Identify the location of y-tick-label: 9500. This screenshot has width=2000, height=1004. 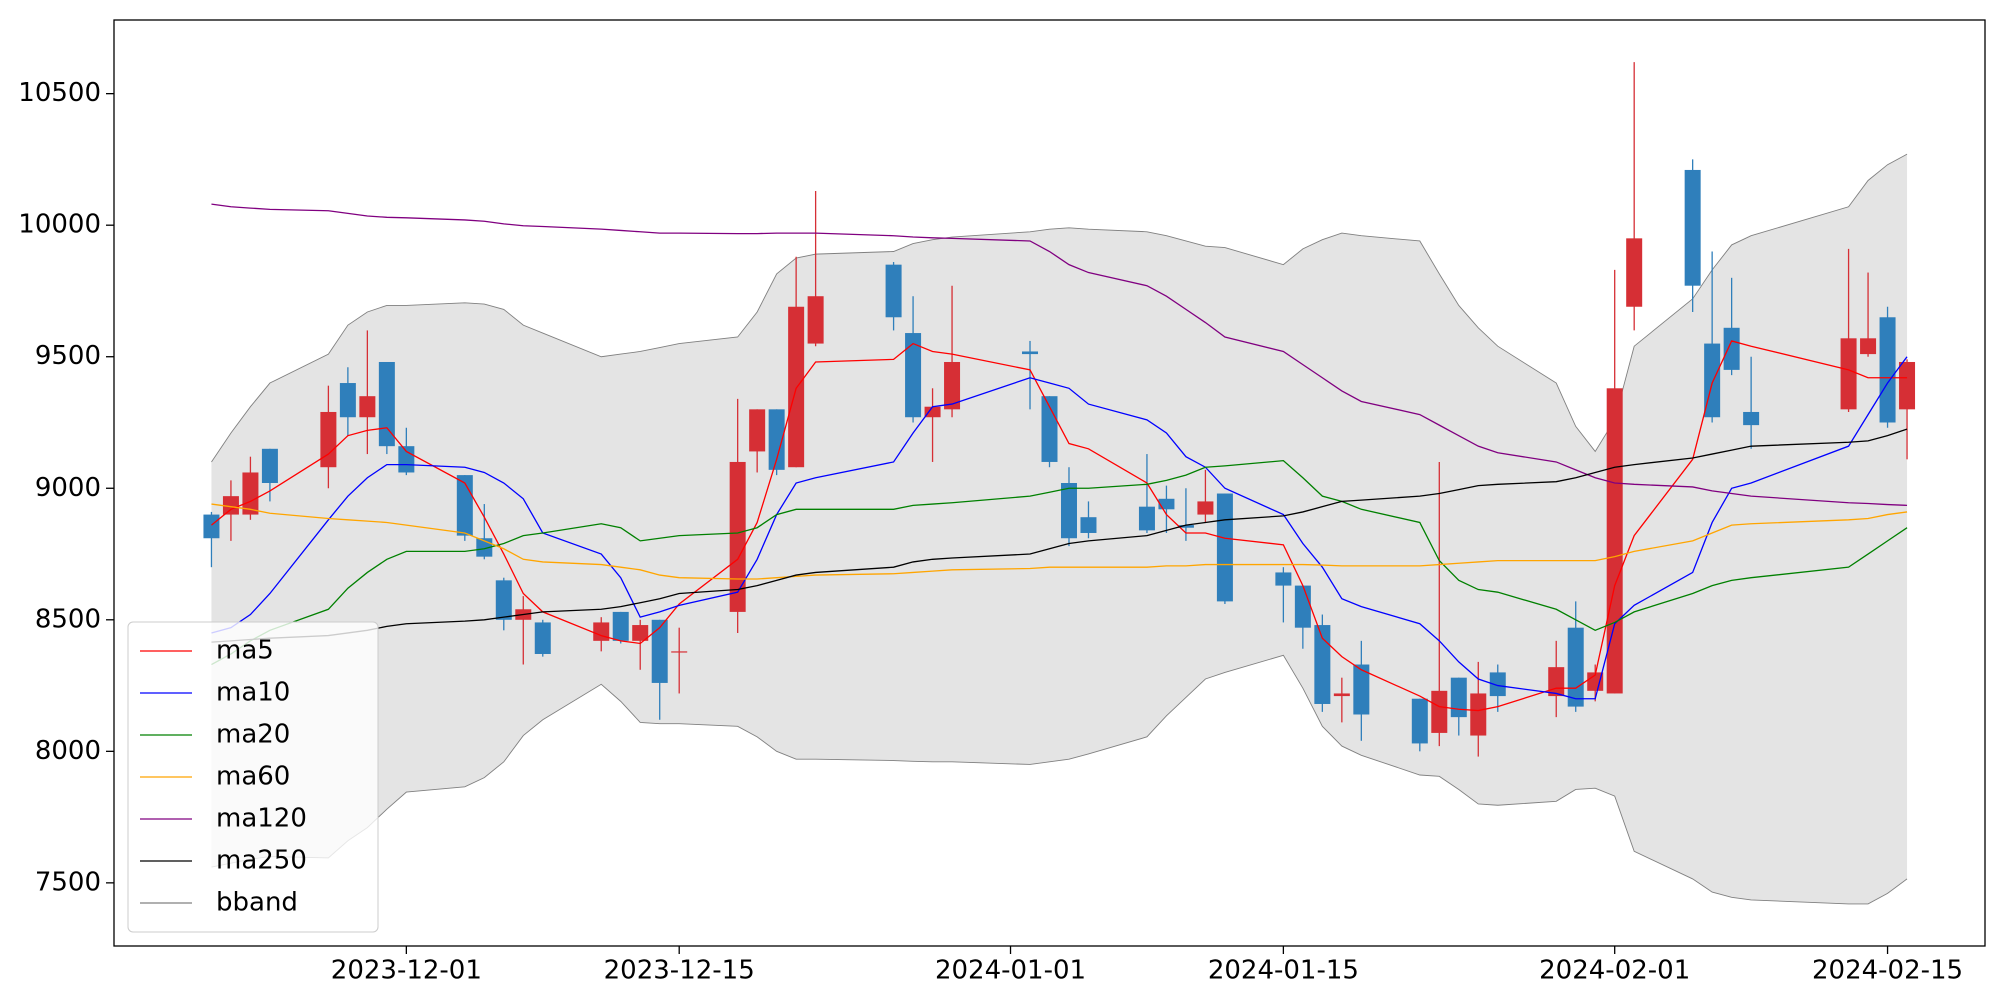
(68, 356).